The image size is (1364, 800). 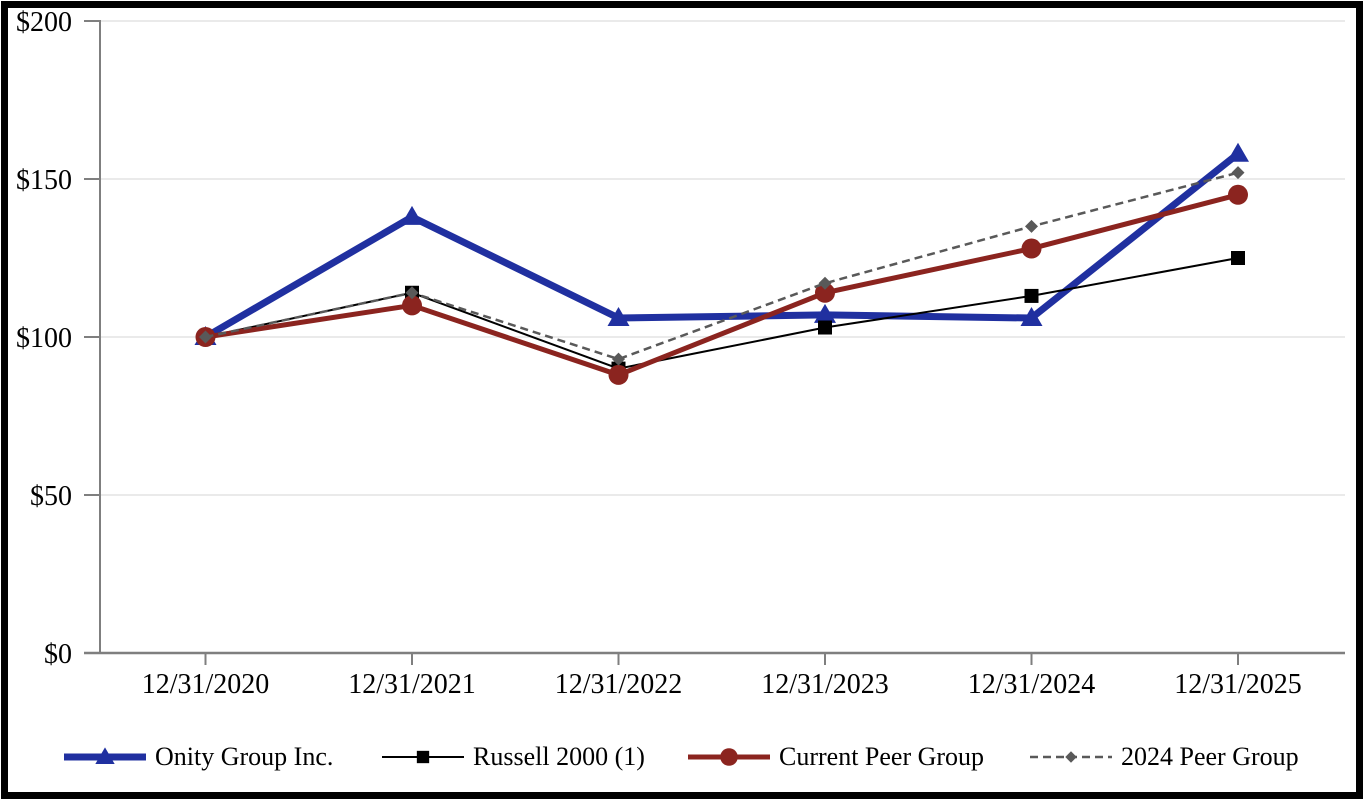 I want to click on svg-text: 12/31/2025, so click(x=1238, y=684).